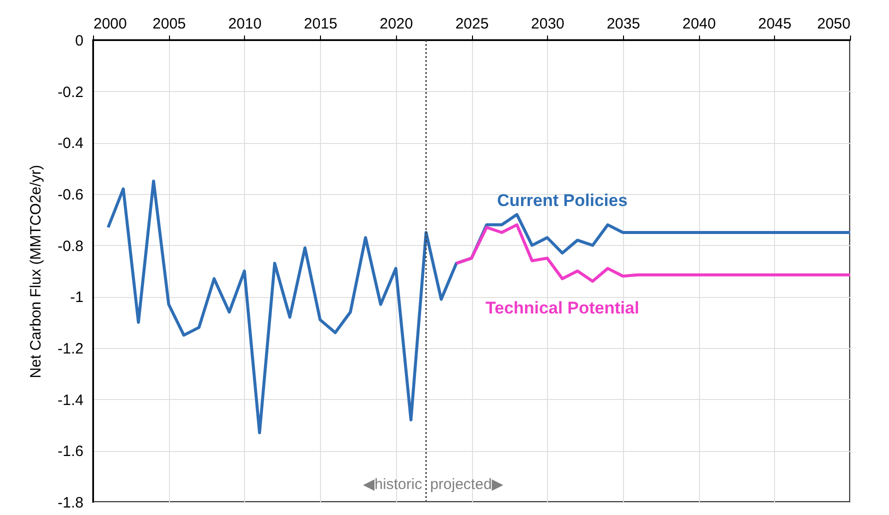 The image size is (889, 515). I want to click on y-tick-label: -1, so click(77, 297).